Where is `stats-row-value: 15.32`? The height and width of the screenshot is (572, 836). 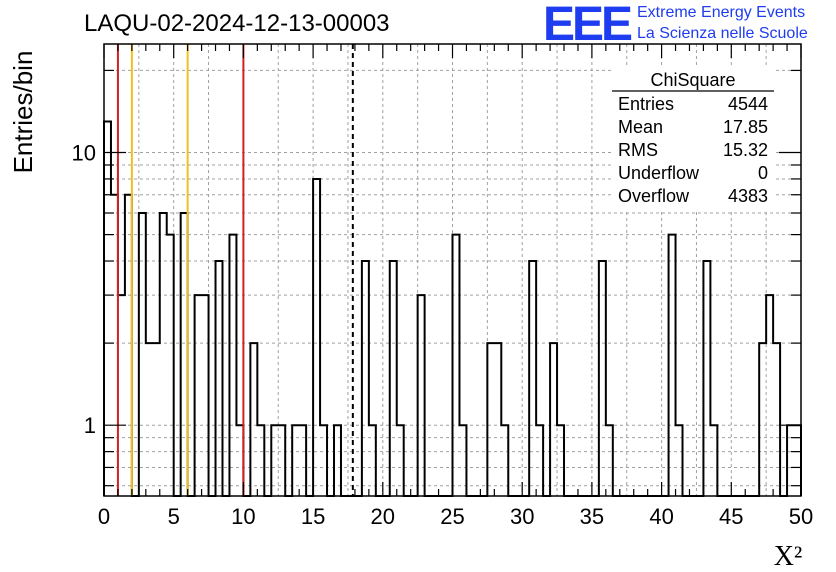 stats-row-value: 15.32 is located at coordinates (745, 150).